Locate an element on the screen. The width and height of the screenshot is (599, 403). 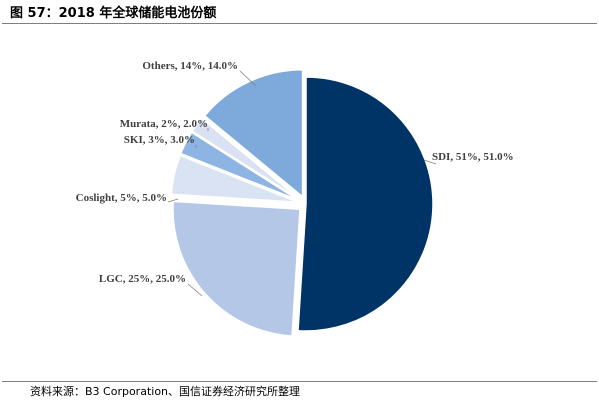
pie-slice-ski is located at coordinates (239, 166).